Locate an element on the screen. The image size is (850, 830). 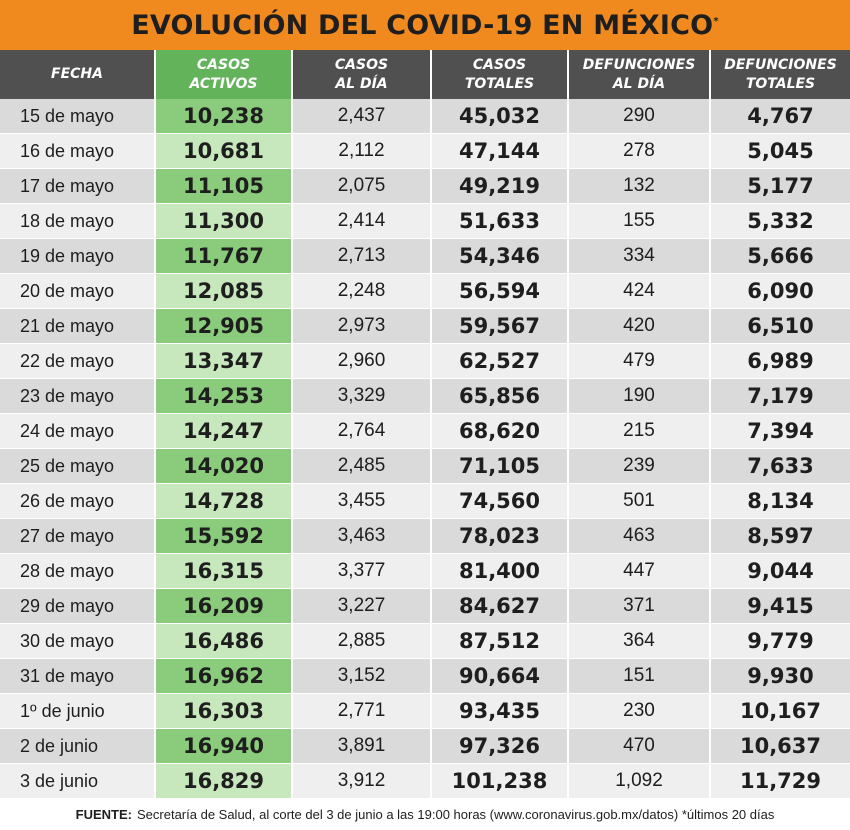
casos-totales-cell: 74,560 is located at coordinates (499, 501).